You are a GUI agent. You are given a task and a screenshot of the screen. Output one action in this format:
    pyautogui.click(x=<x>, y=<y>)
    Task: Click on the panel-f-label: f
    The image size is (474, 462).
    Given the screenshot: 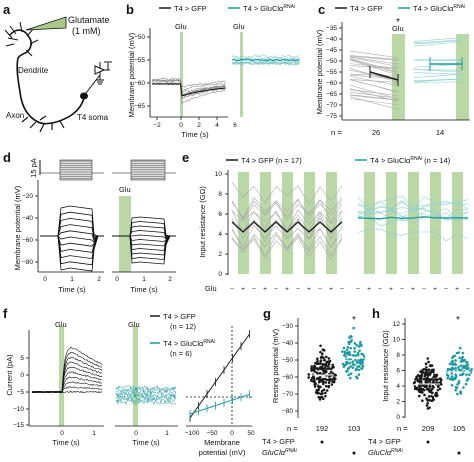 What is the action you would take?
    pyautogui.click(x=5, y=313)
    